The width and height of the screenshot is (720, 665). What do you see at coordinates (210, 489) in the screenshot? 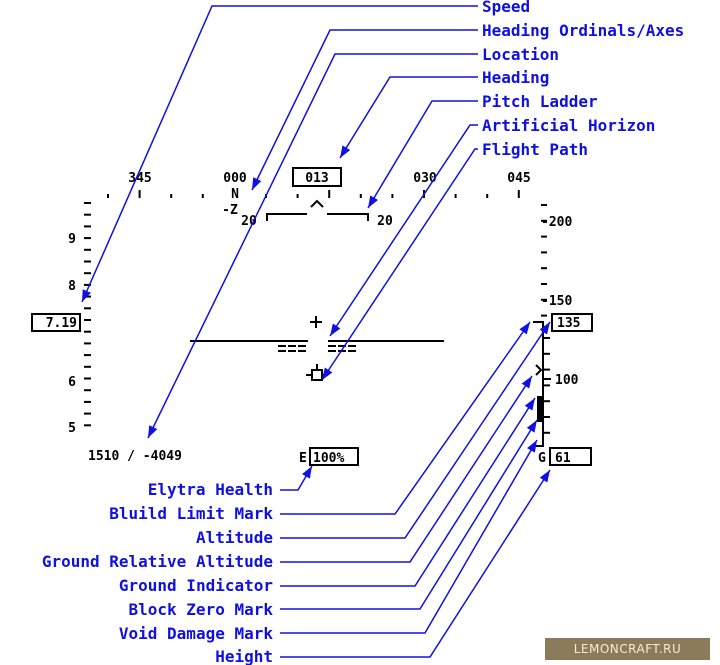
I see `callout-elytra-health: Elytra Health` at bounding box center [210, 489].